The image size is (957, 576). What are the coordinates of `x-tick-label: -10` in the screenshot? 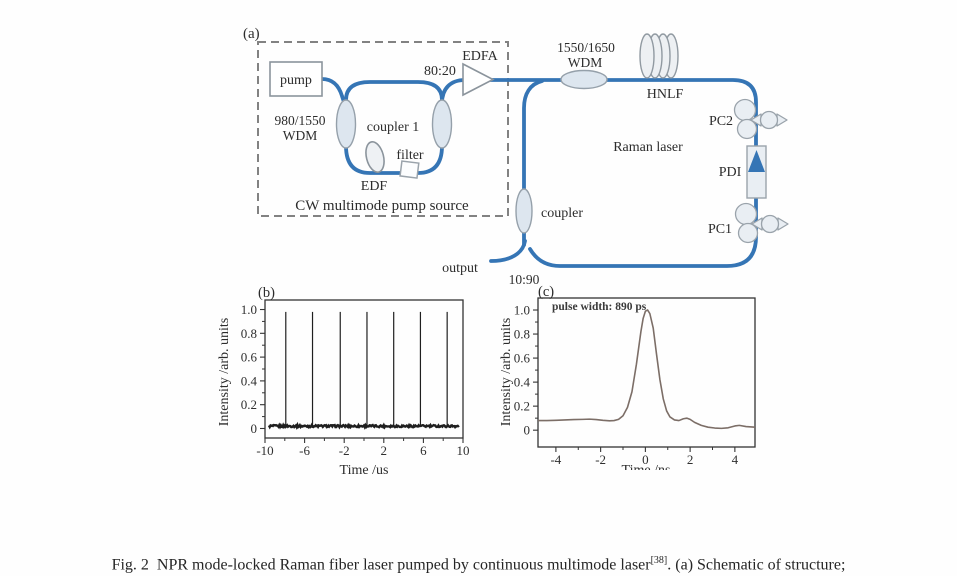 It's located at (264, 450).